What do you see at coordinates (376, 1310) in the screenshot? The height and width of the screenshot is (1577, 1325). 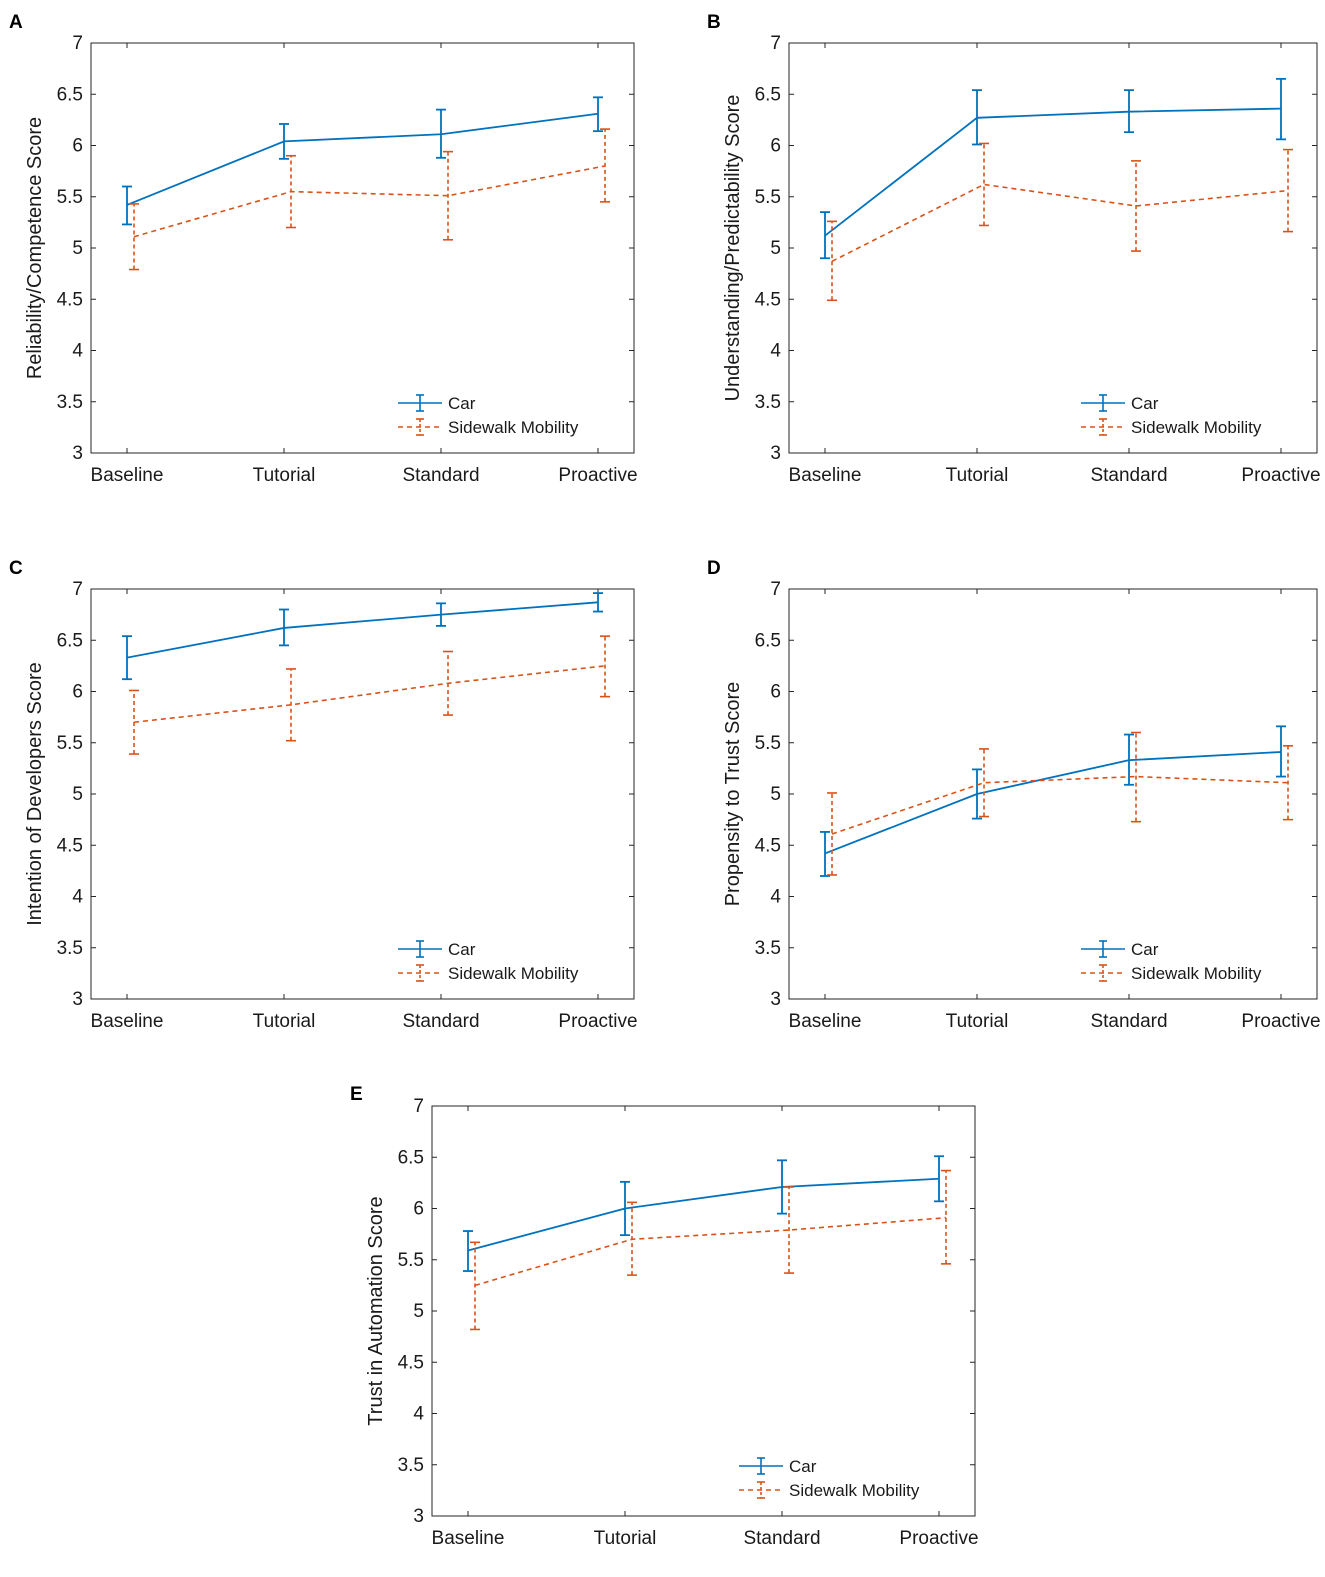 I see `y-axis-label: Trust in Automation Score` at bounding box center [376, 1310].